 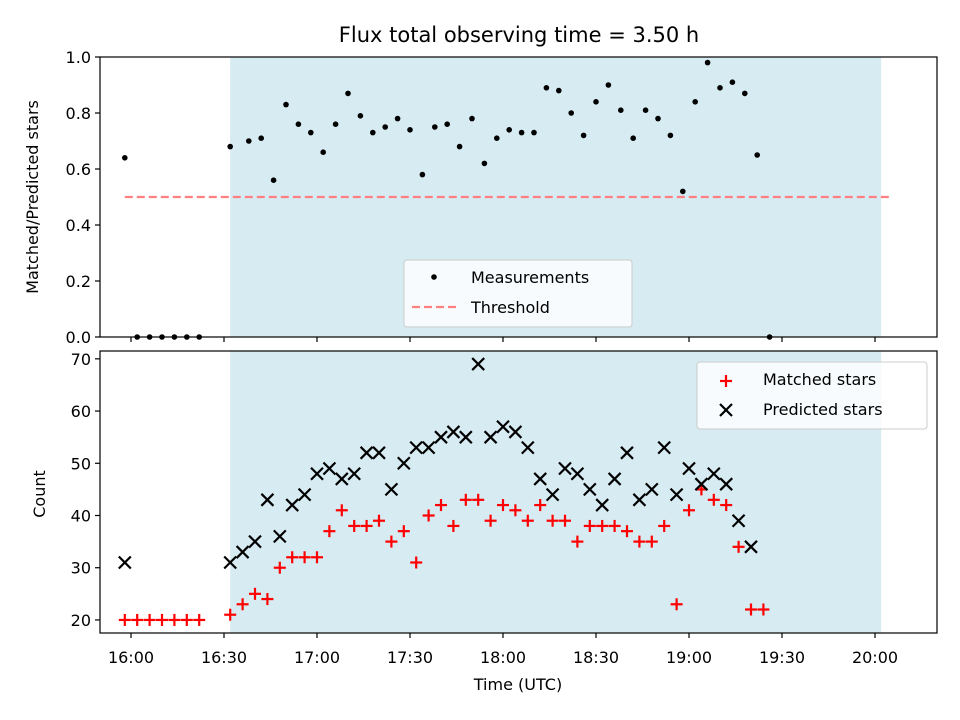 I want to click on bottom-legend-box, so click(x=812, y=395).